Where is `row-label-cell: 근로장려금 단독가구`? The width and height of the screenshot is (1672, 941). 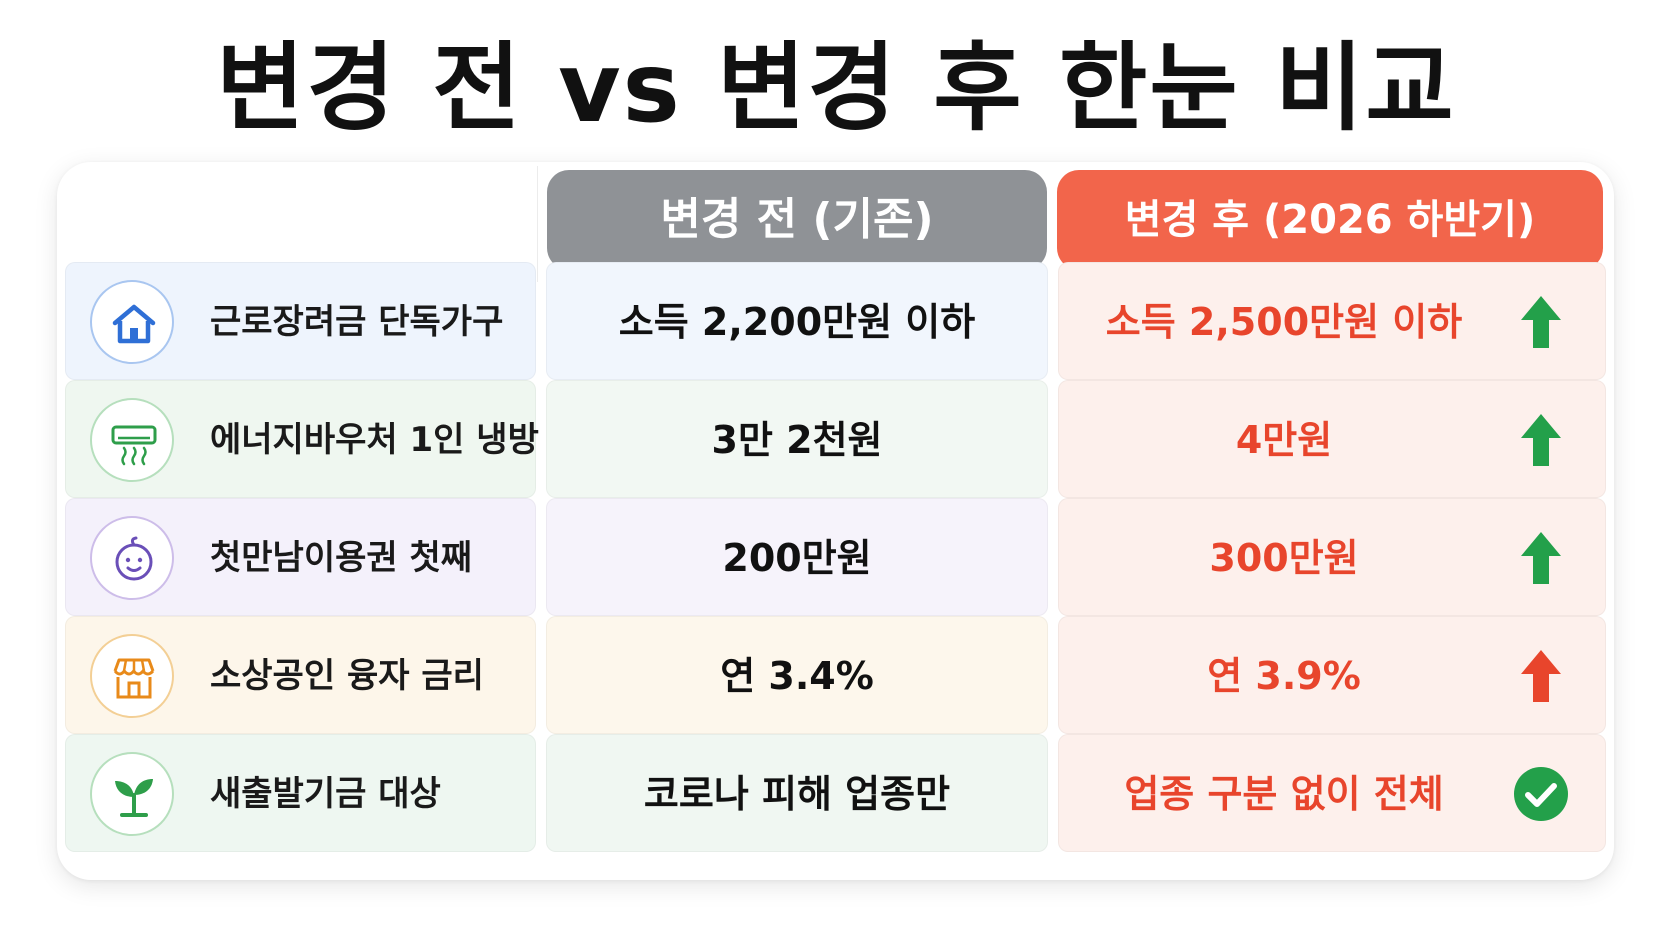 row-label-cell: 근로장려금 단독가구 is located at coordinates (300, 321).